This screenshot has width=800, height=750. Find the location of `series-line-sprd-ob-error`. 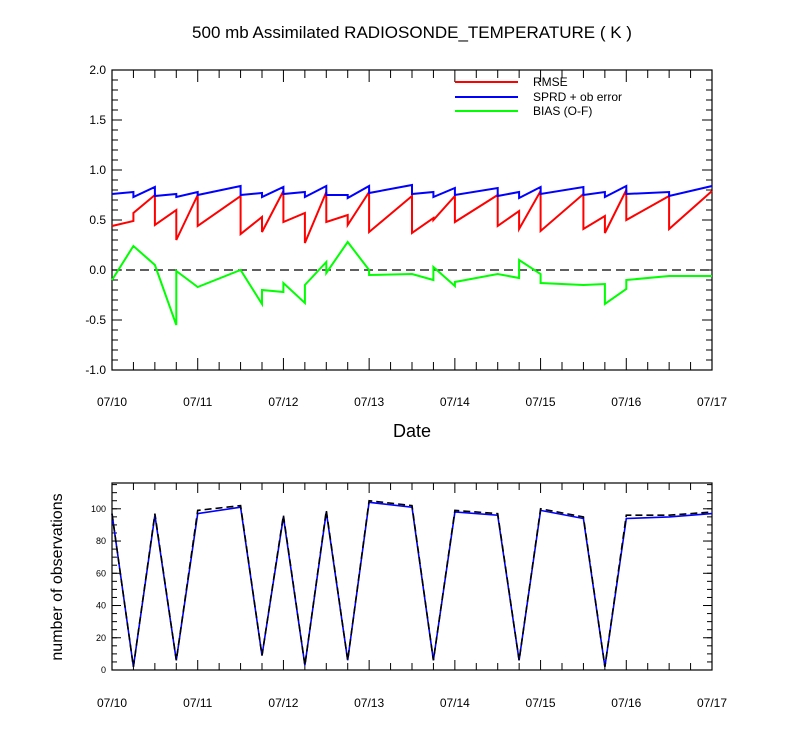

series-line-sprd-ob-error is located at coordinates (412, 191).